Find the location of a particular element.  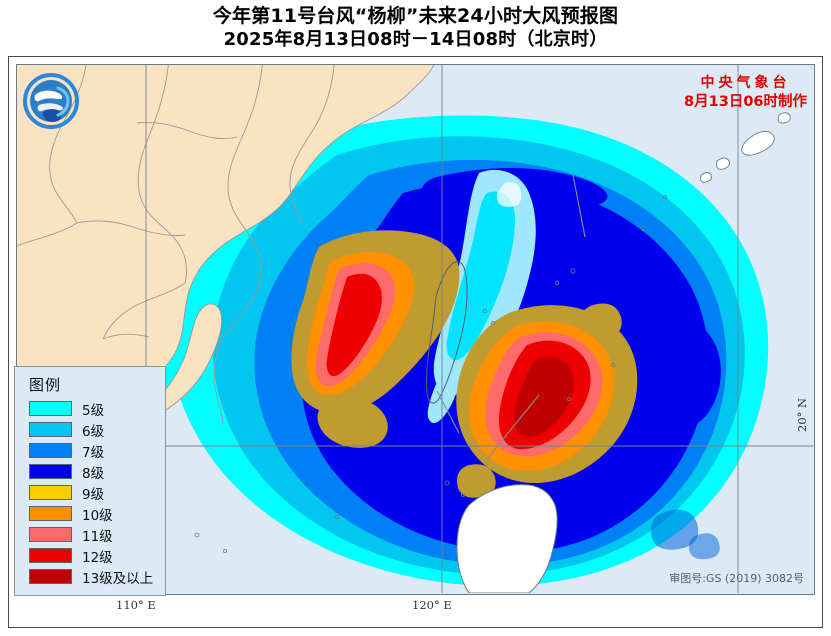

title-line-main: 今年第11号台风“杨柳”未来24小时大风预报图 is located at coordinates (415, 16).